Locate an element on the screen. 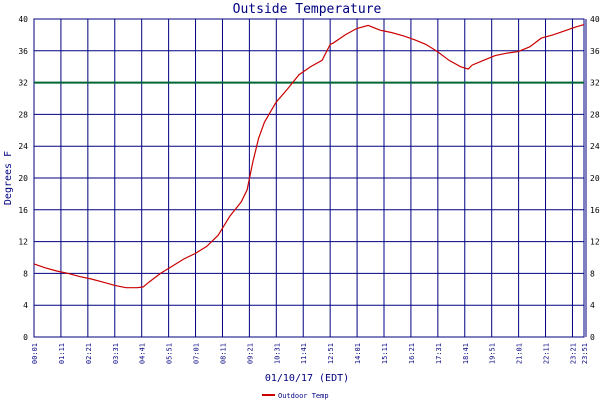 The image size is (600, 400). y-tick-label: 8 is located at coordinates (25, 273).